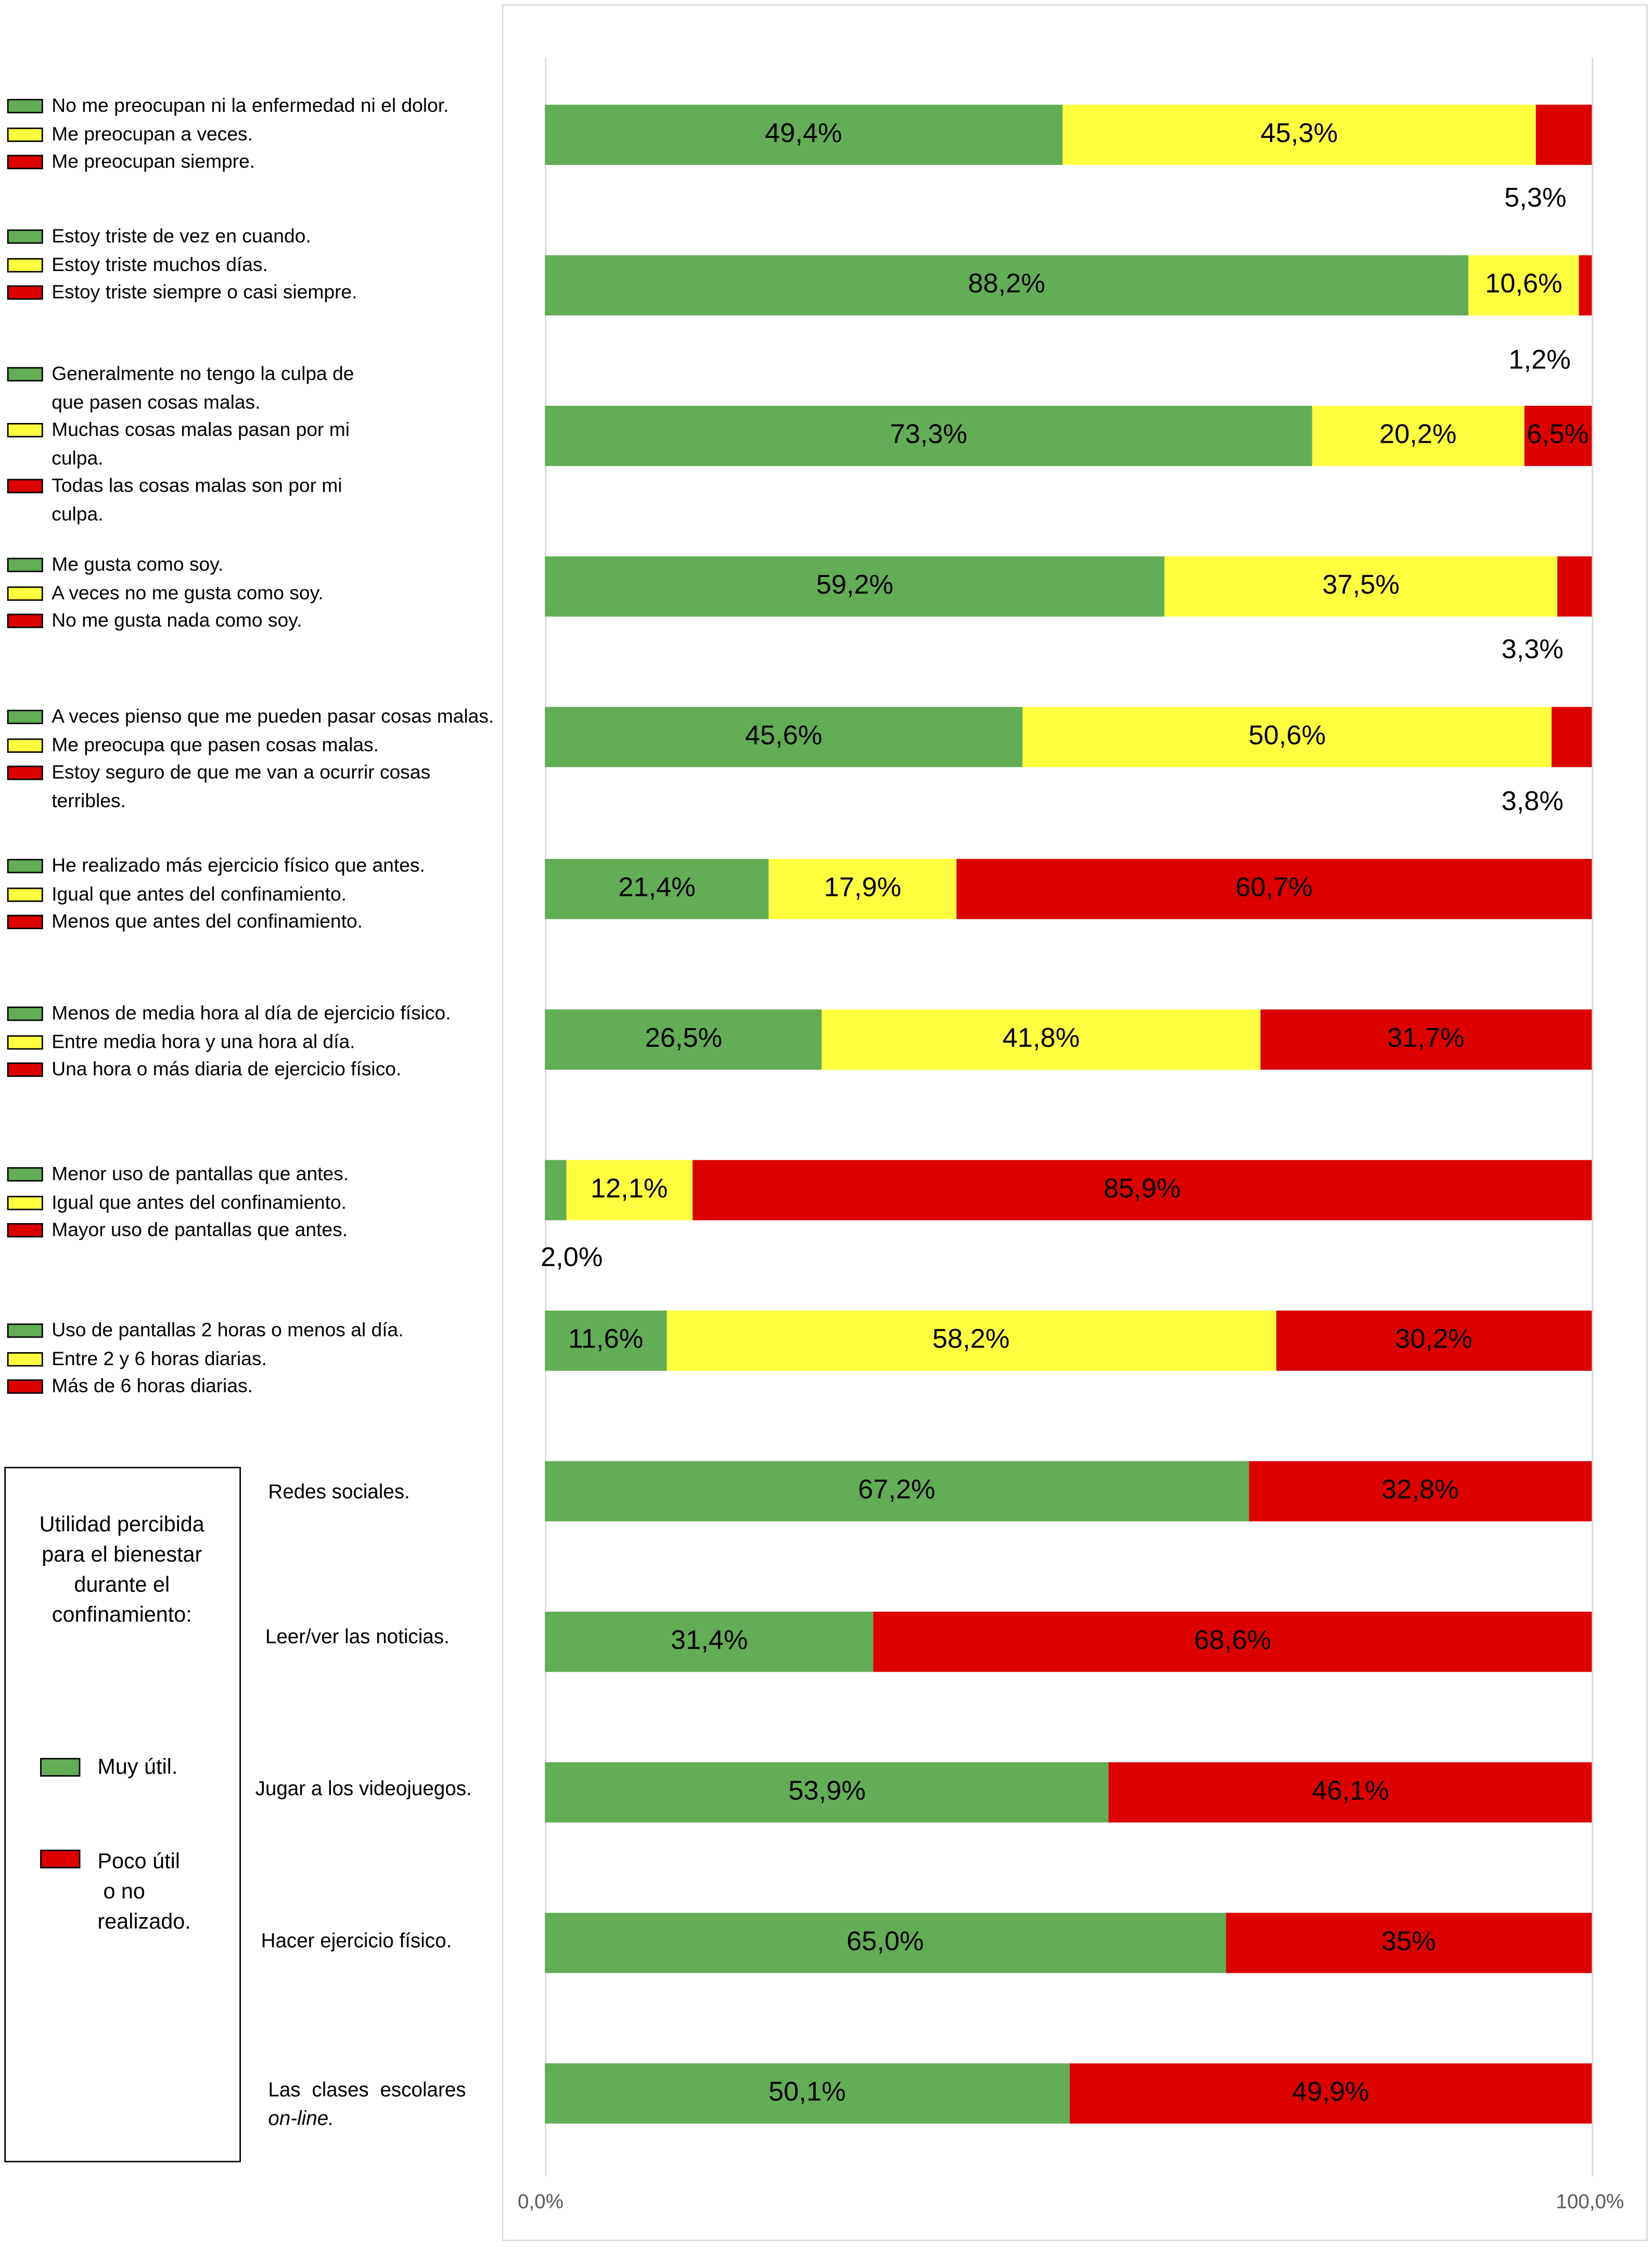 Image resolution: width=1652 pixels, height=2247 pixels. I want to click on data-label: 85,9%, so click(1142, 1189).